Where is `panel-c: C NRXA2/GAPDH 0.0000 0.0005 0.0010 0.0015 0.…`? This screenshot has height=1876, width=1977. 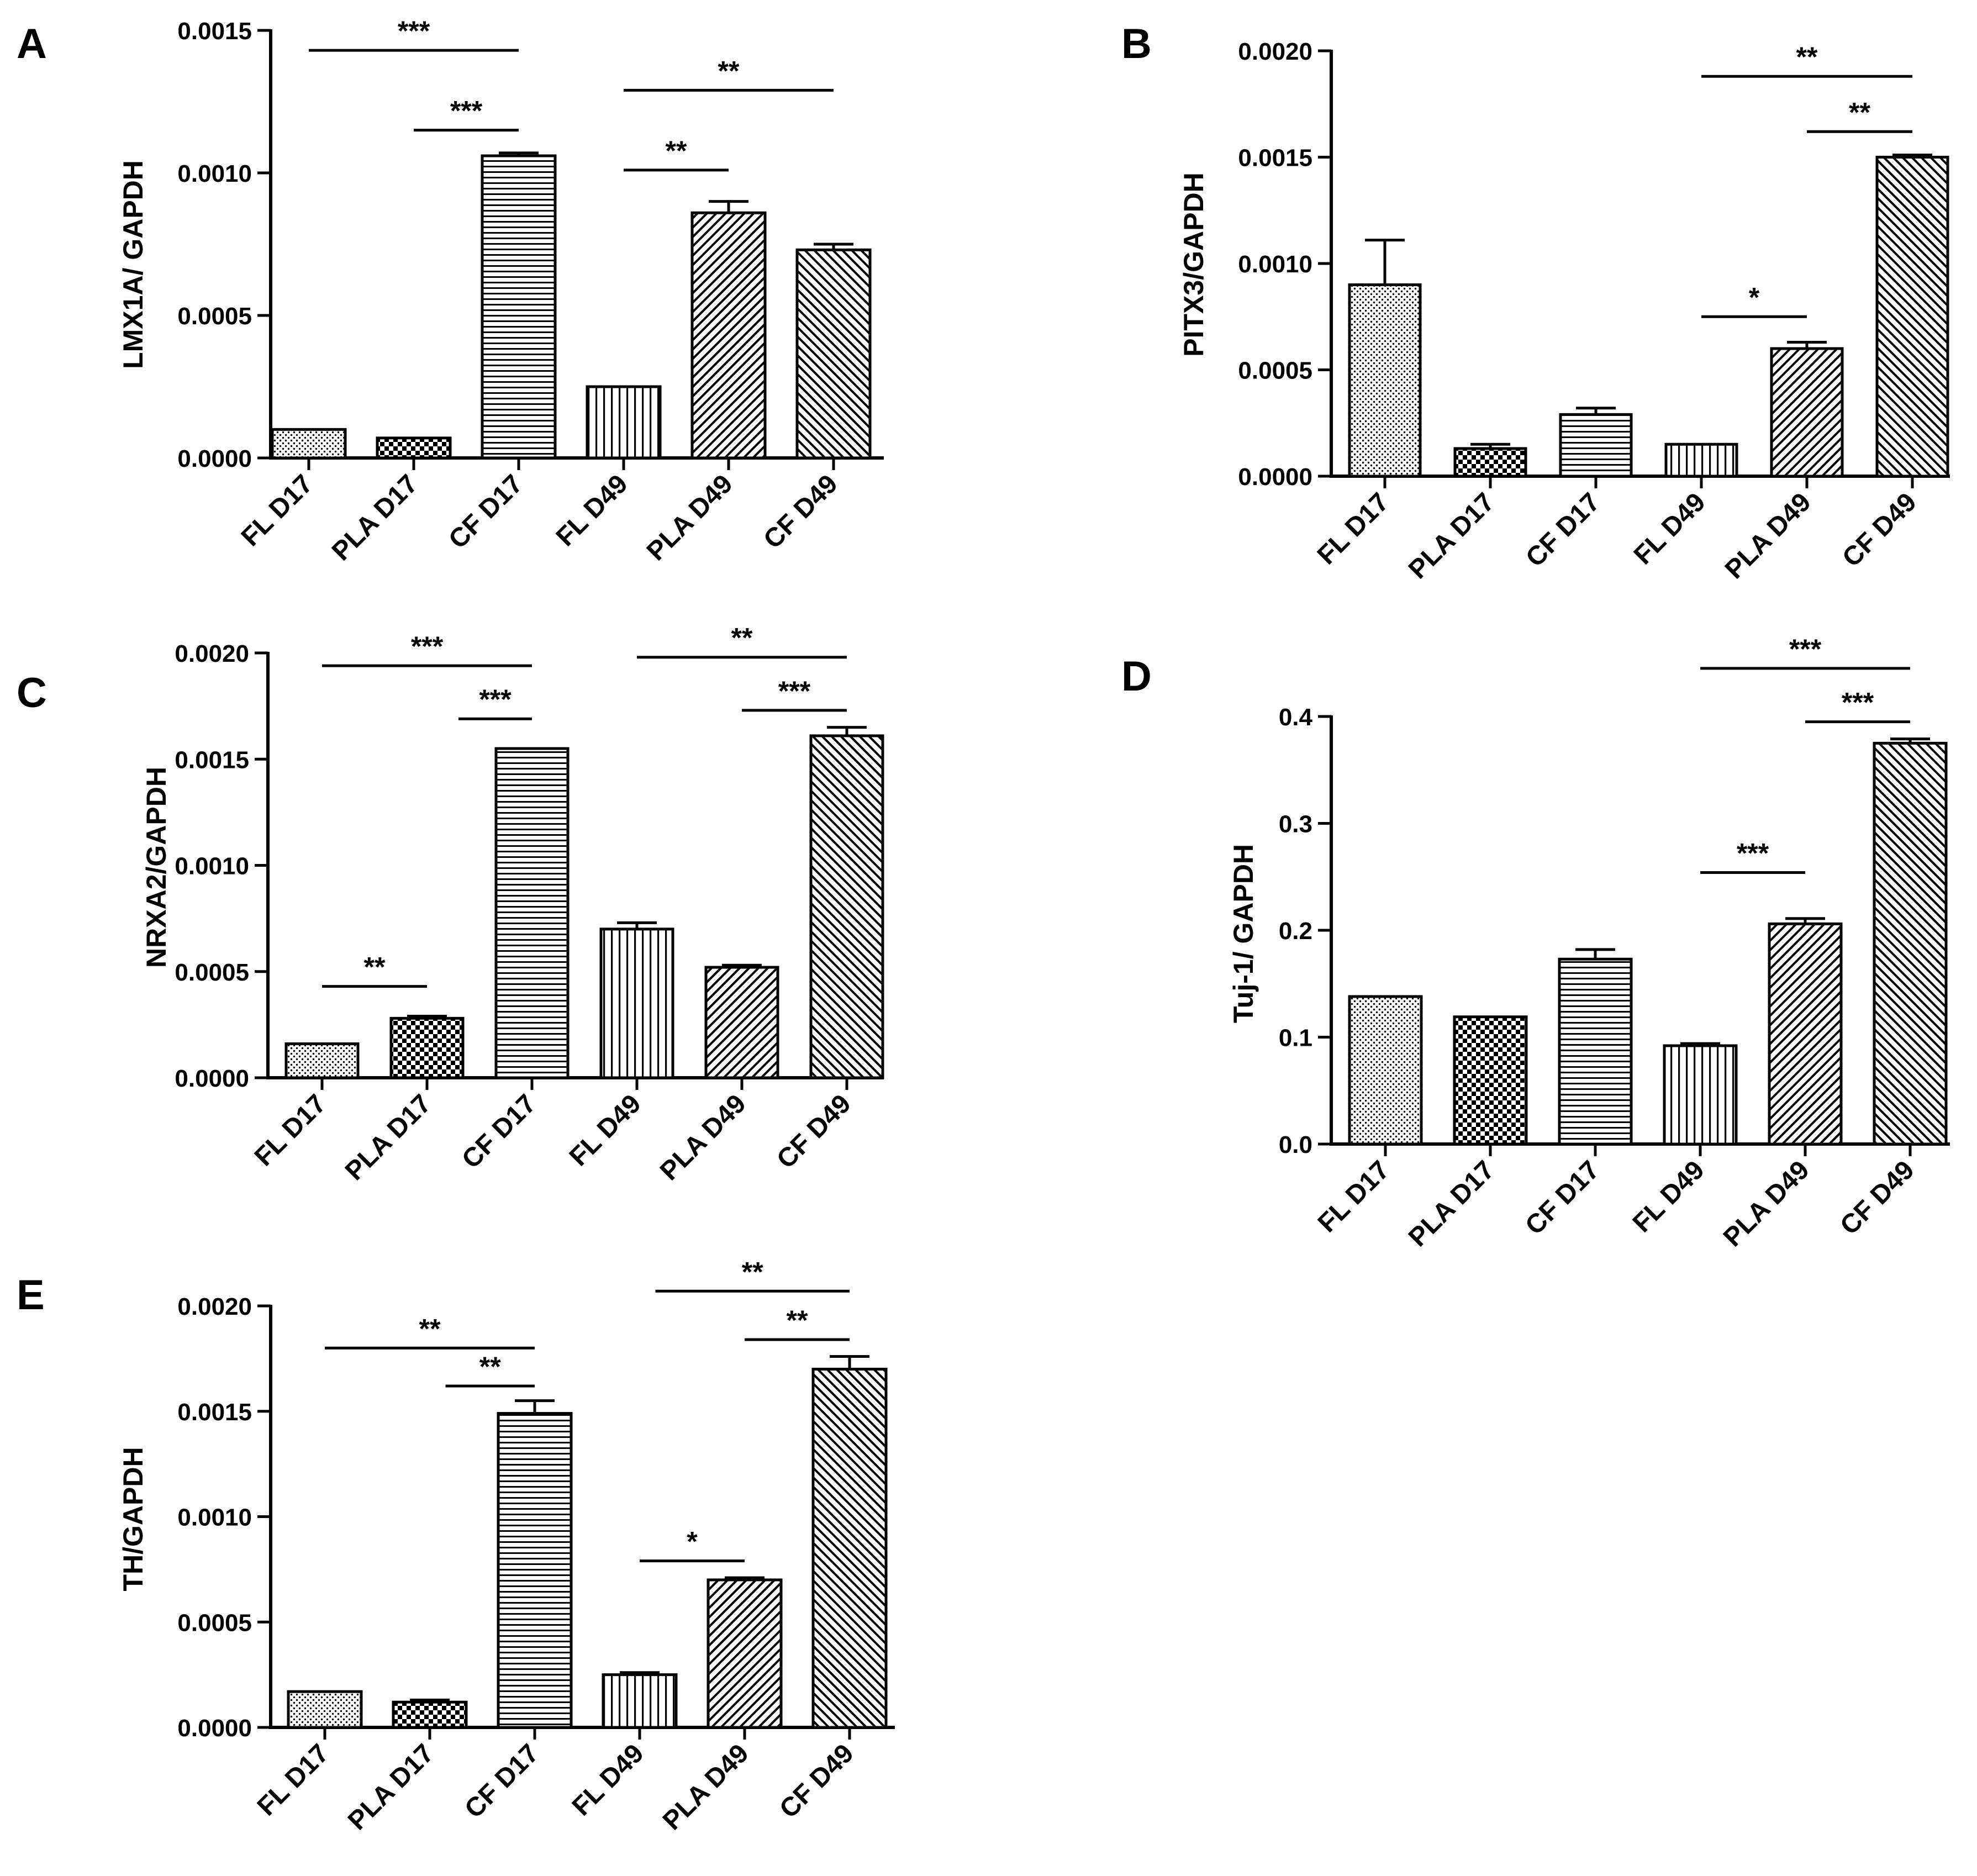
panel-c: C NRXA2/GAPDH 0.0000 0.0005 0.0010 0.0015 0.… is located at coordinates (451, 905).